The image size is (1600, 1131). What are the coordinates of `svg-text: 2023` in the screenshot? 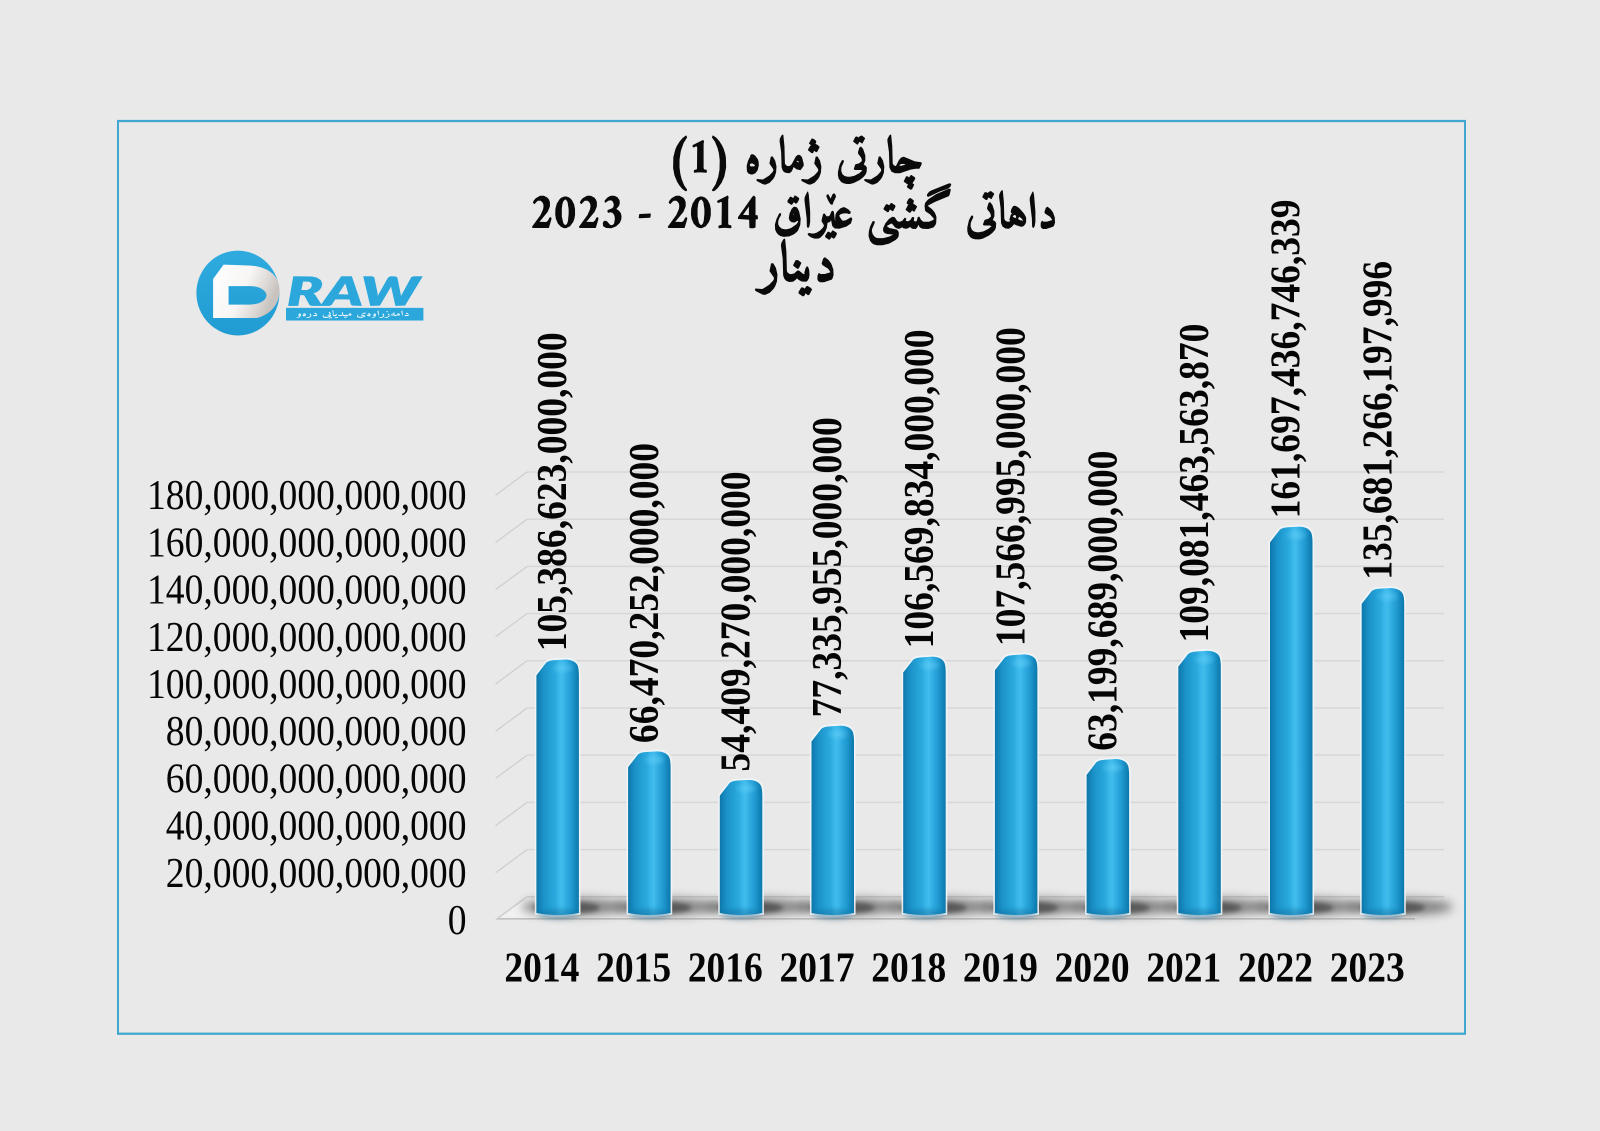 It's located at (1367, 967).